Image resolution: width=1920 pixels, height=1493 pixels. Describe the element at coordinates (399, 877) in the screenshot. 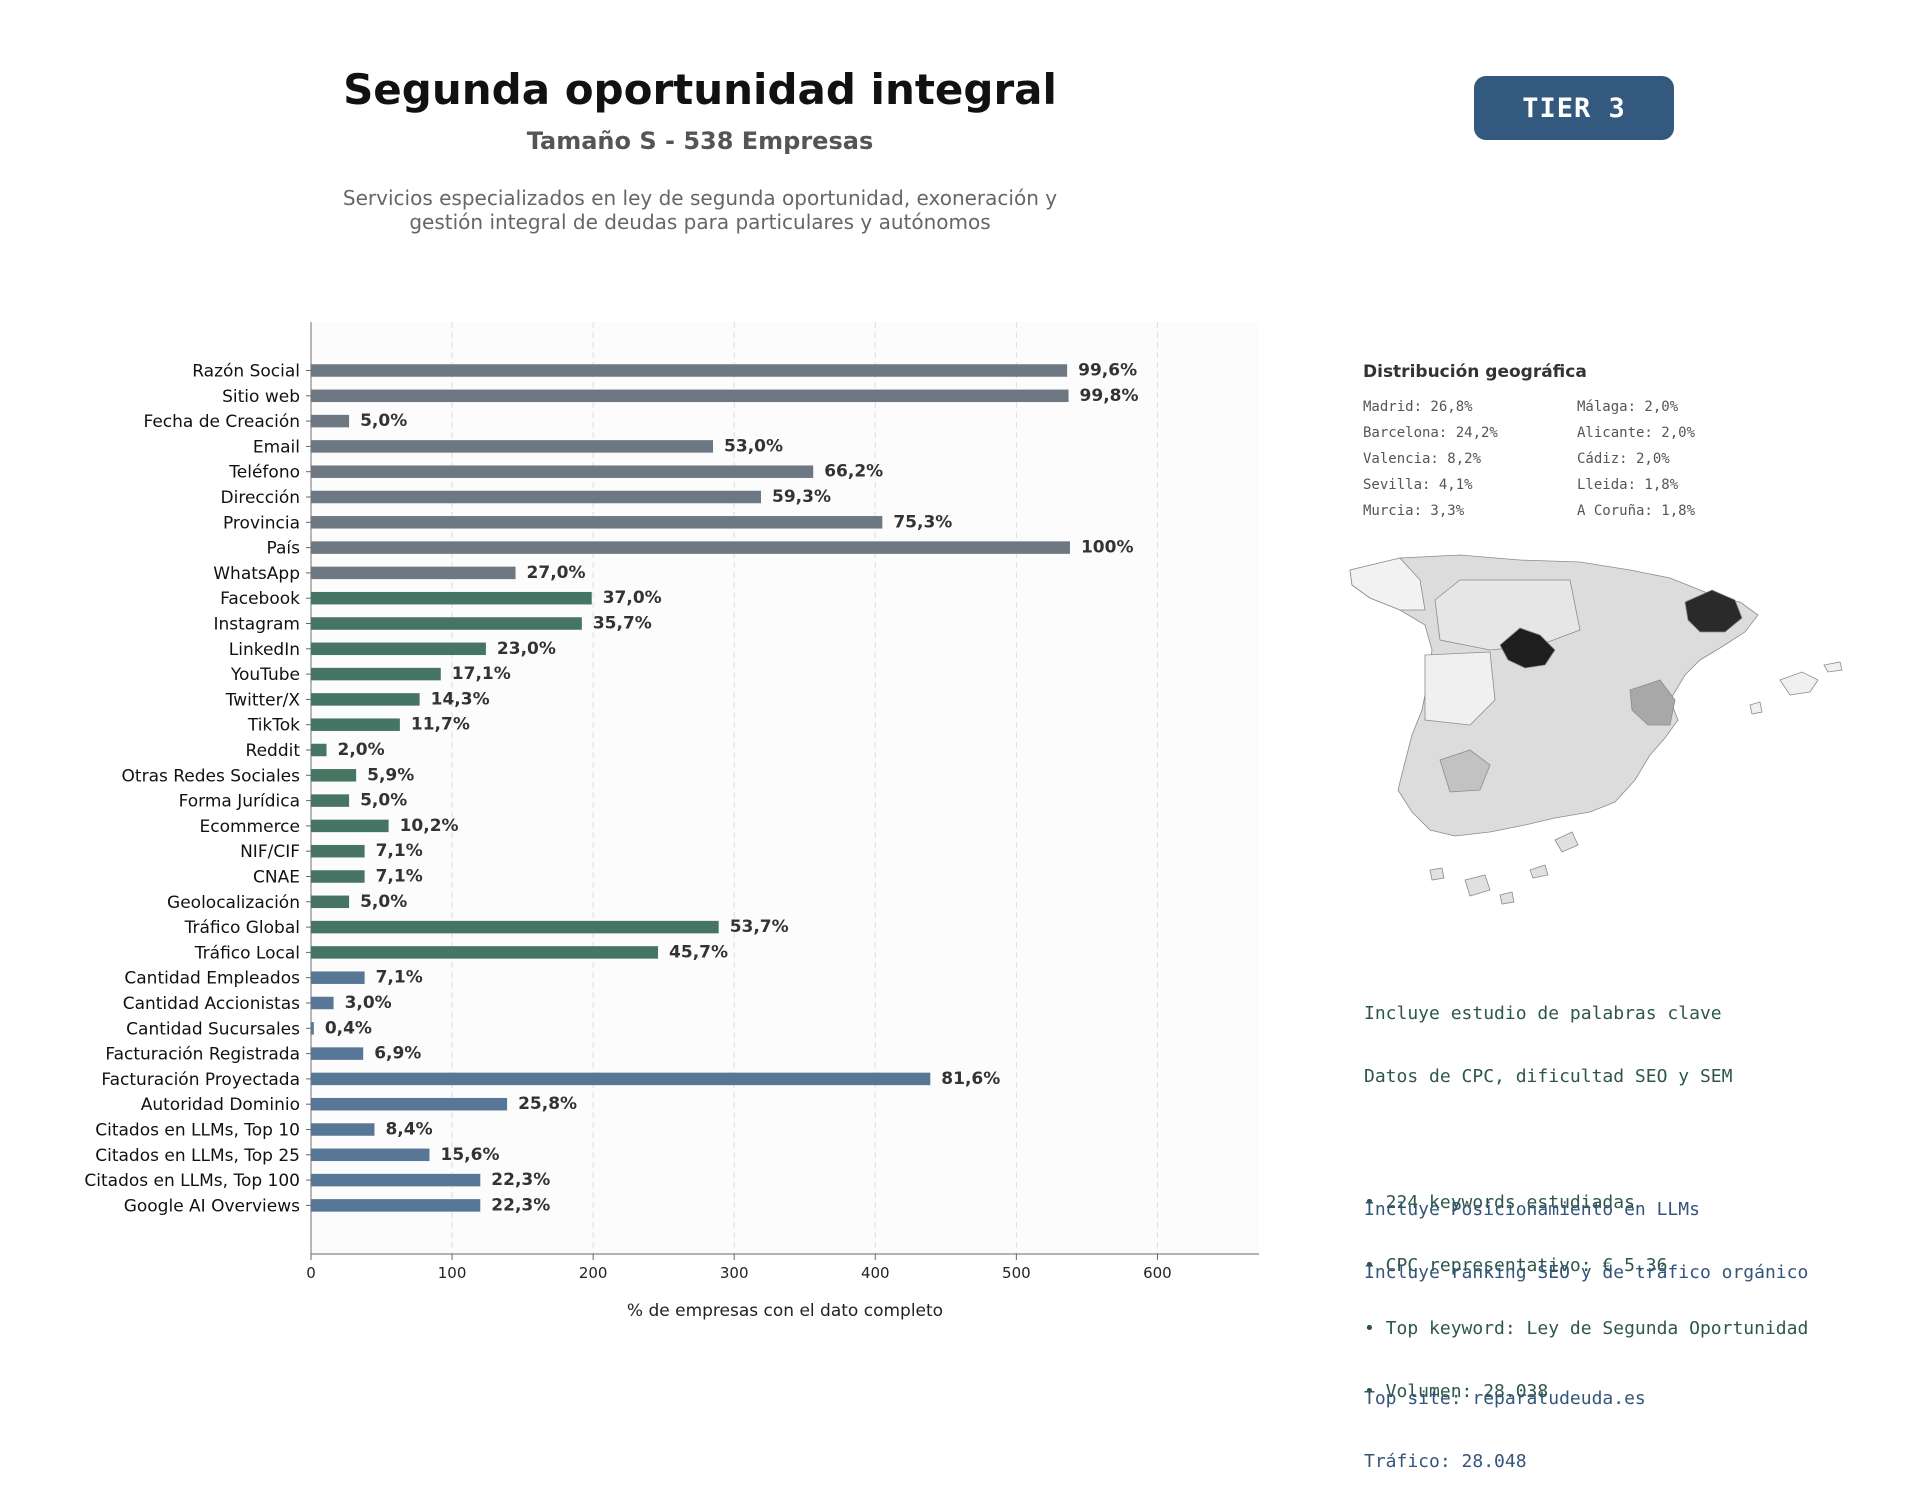

I see `data-label: 7,1%` at that location.